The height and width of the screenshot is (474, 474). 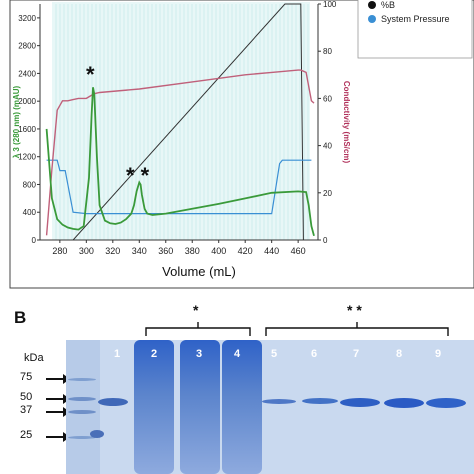 What do you see at coordinates (327, 51) in the screenshot?
I see `y-right-tick-label: 80` at bounding box center [327, 51].